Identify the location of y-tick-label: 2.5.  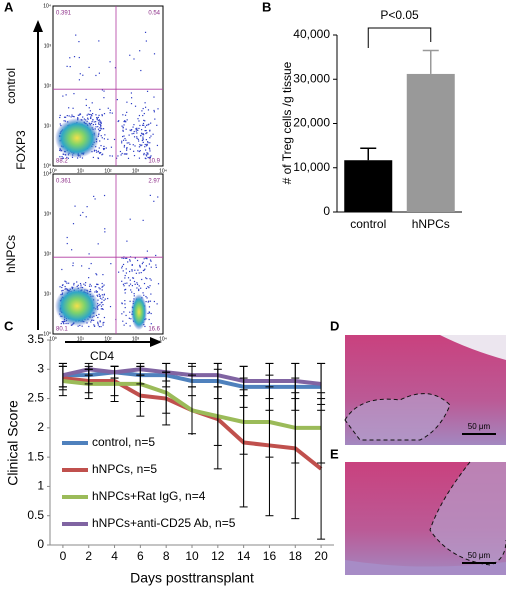
(35, 398).